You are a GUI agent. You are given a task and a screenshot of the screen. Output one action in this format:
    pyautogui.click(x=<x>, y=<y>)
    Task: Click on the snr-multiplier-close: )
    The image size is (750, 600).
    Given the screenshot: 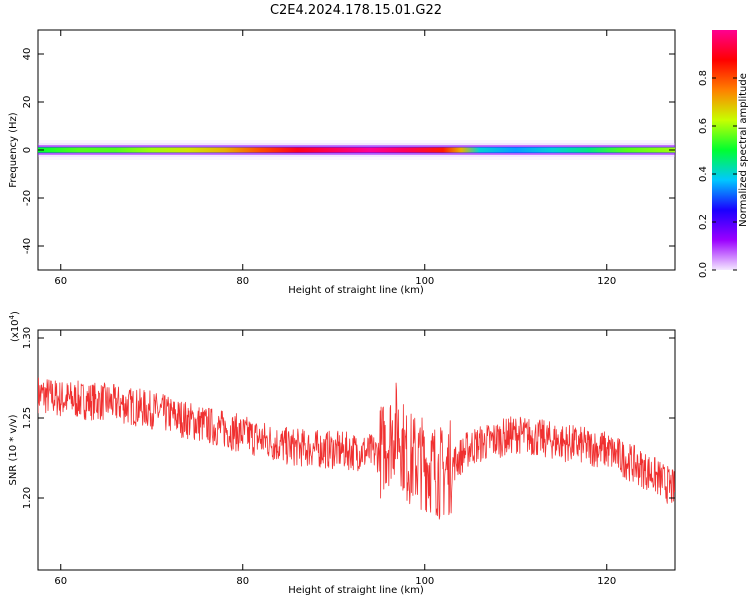 What is the action you would take?
    pyautogui.click(x=15, y=313)
    